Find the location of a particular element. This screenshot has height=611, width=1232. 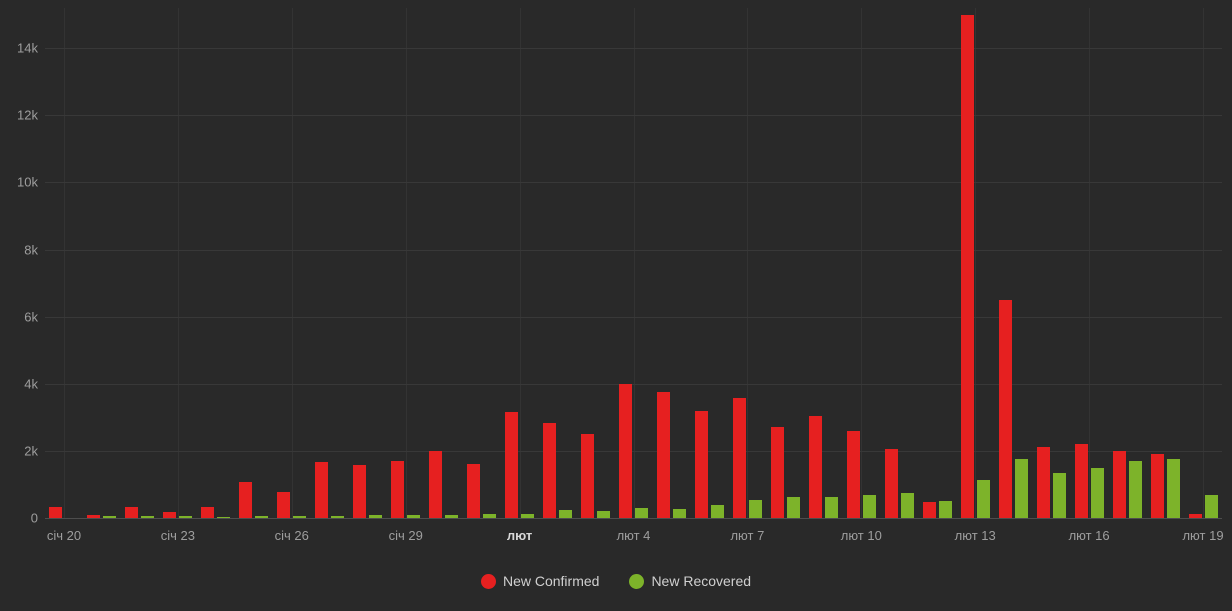

legend: New Confirmed New Recovered is located at coordinates (616, 581).